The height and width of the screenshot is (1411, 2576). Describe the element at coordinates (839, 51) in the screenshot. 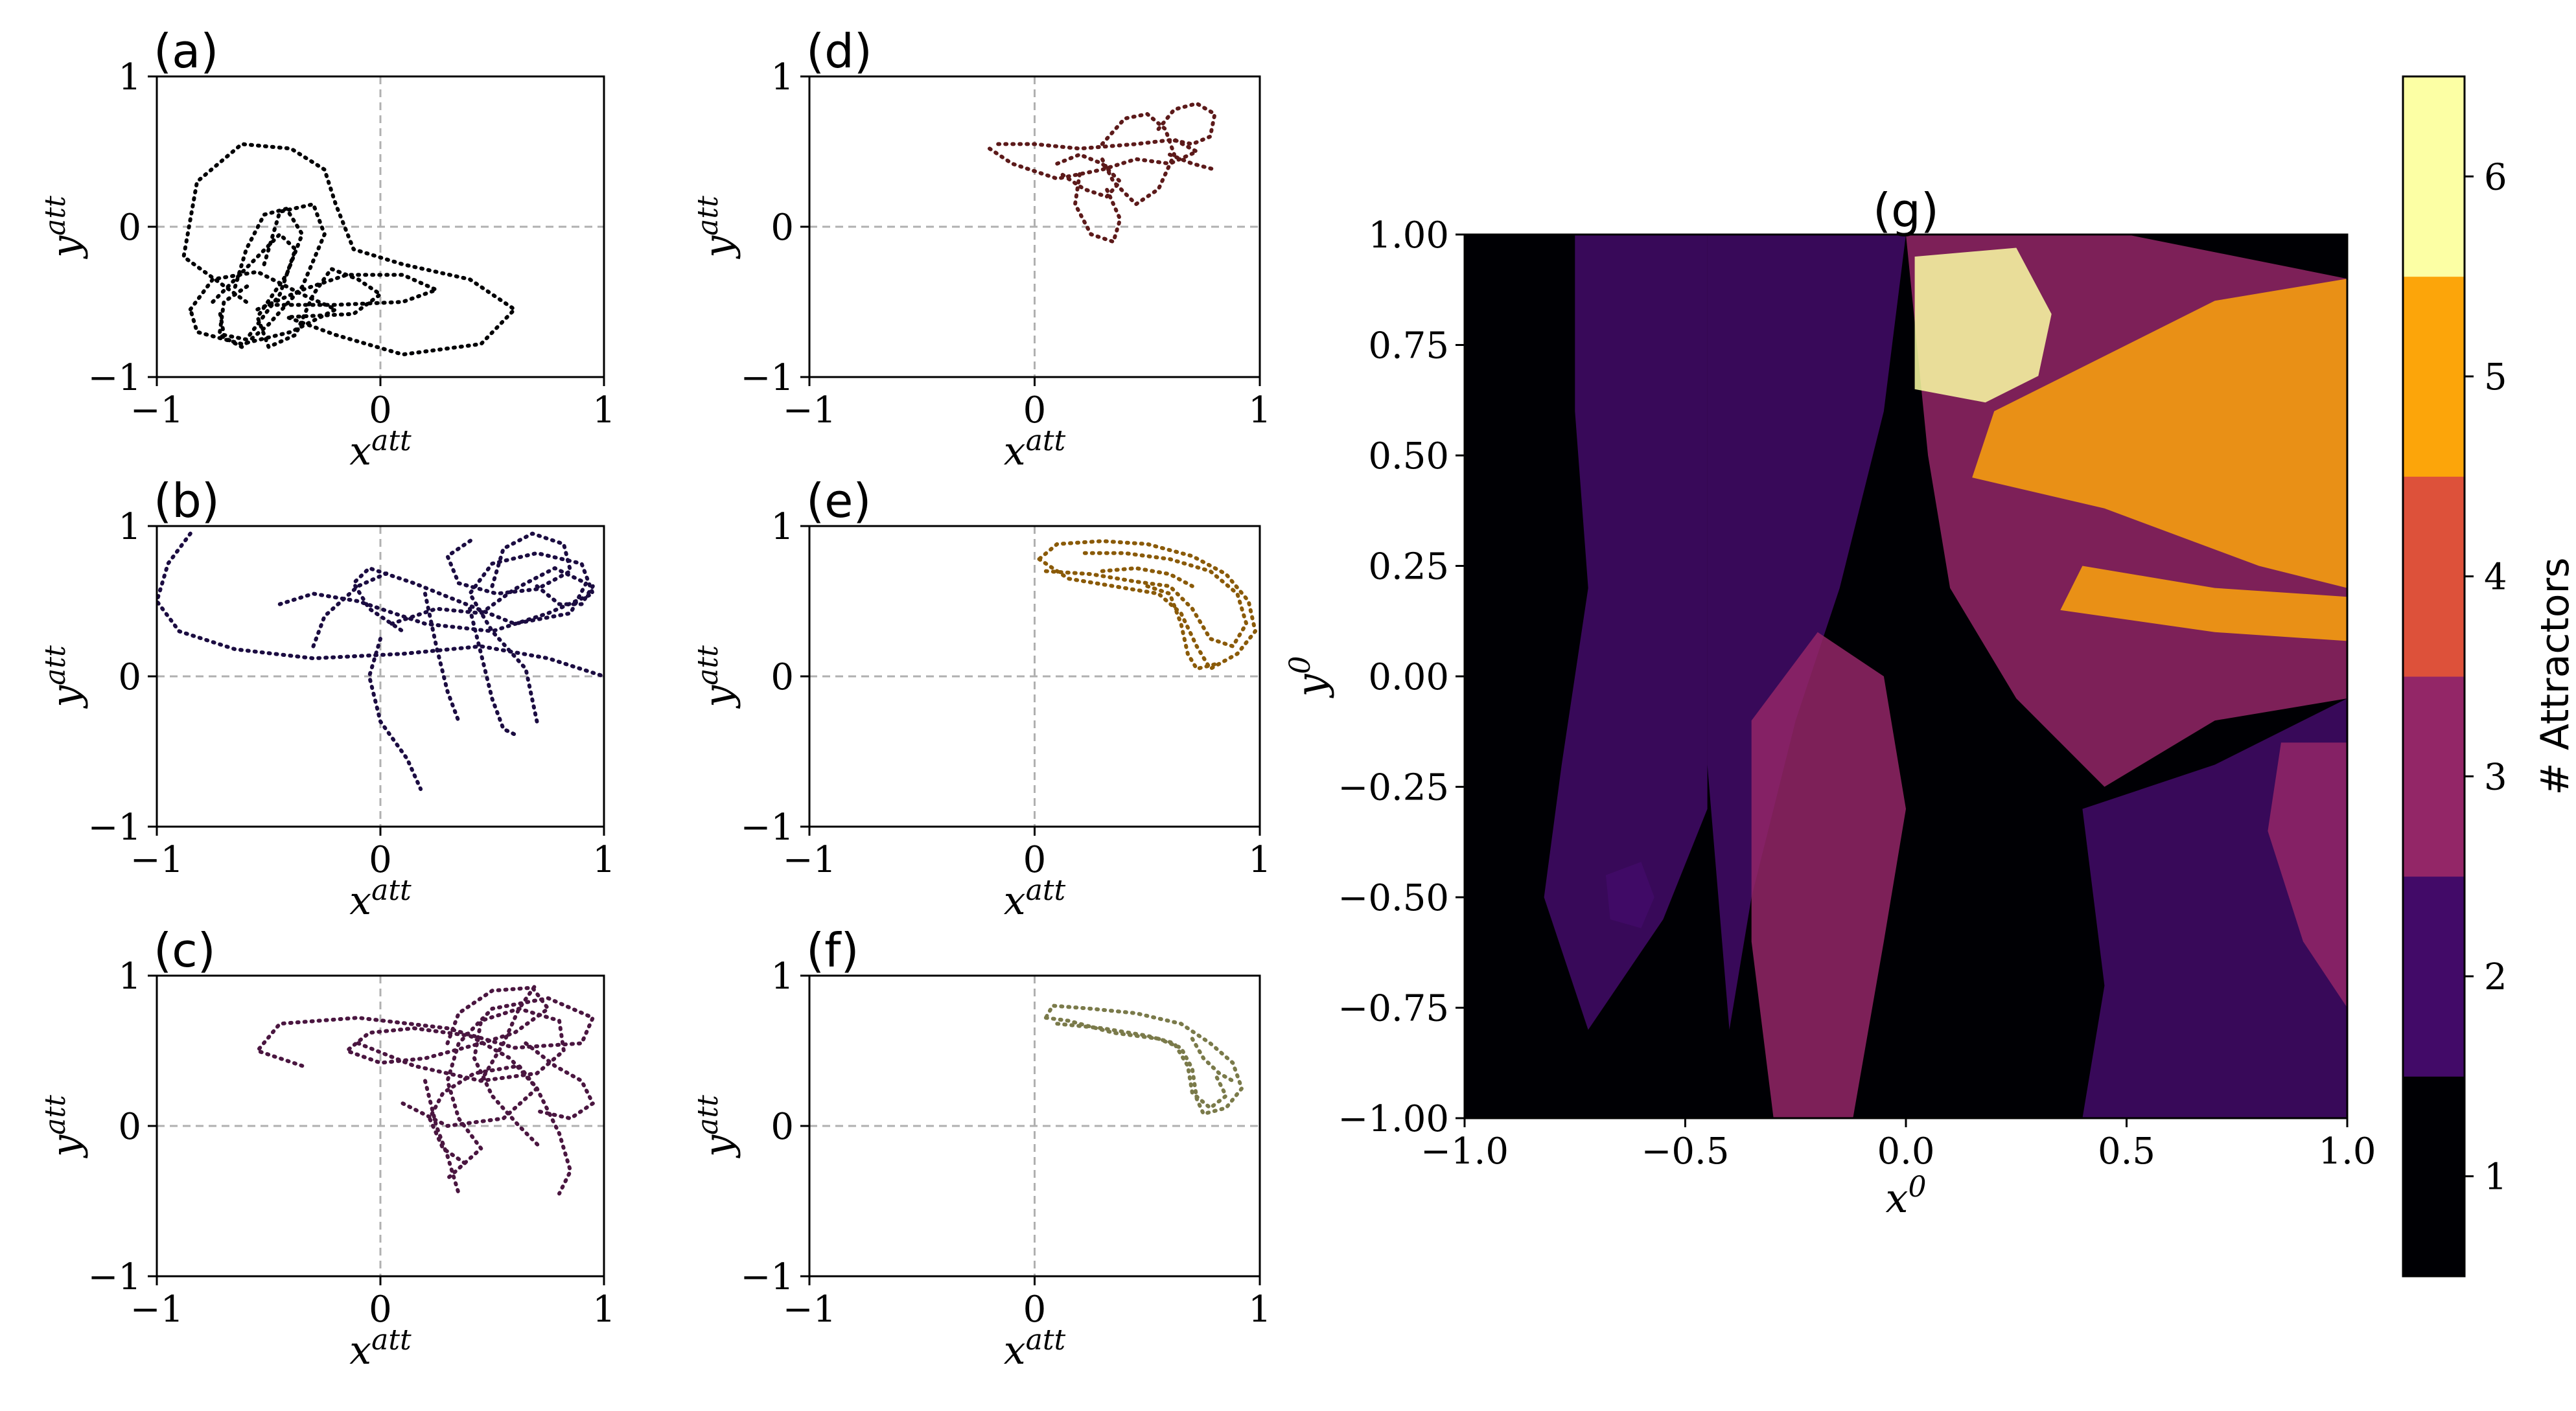

I see `panel-label: (d)` at that location.